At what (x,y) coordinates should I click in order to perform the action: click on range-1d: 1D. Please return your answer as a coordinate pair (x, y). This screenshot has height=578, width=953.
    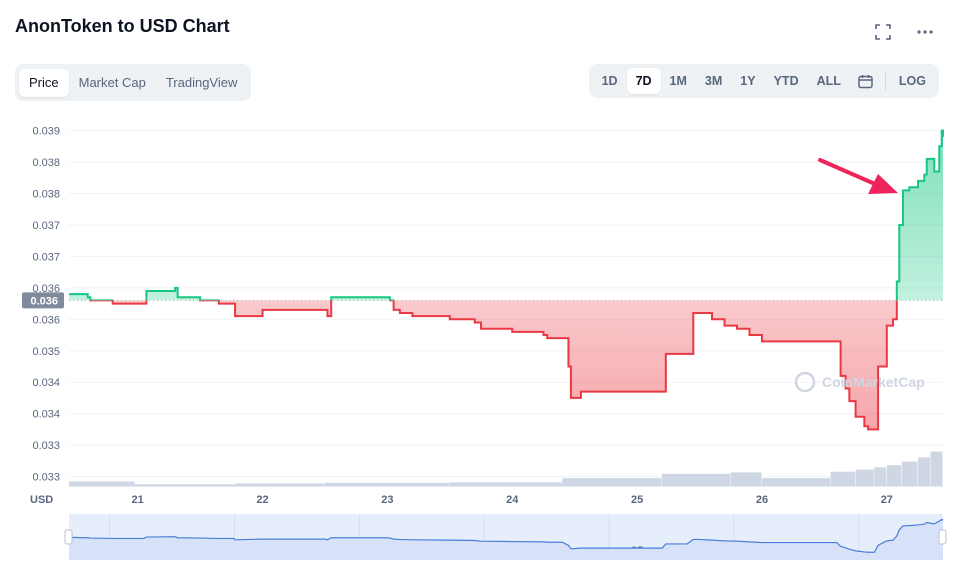
    Looking at the image, I should click on (609, 81).